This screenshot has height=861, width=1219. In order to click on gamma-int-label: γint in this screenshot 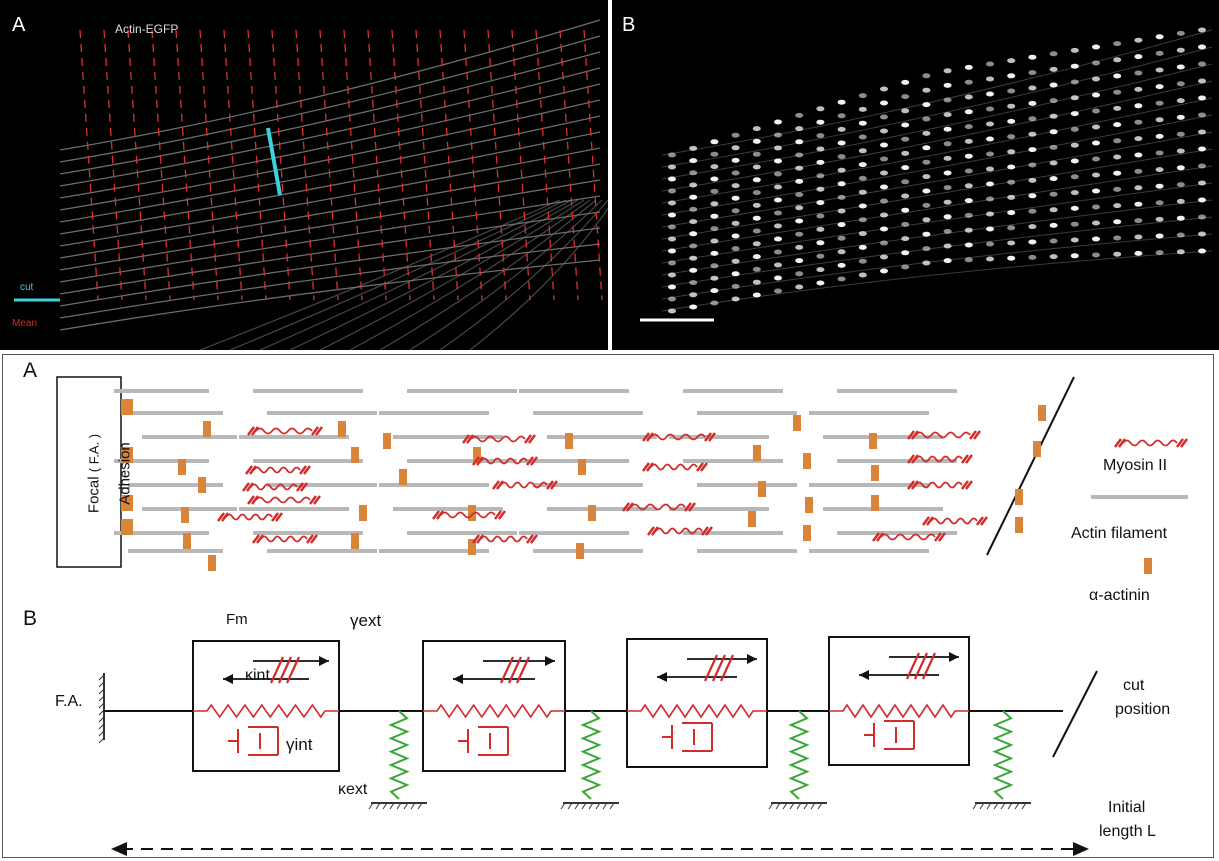, I will do `click(299, 744)`.